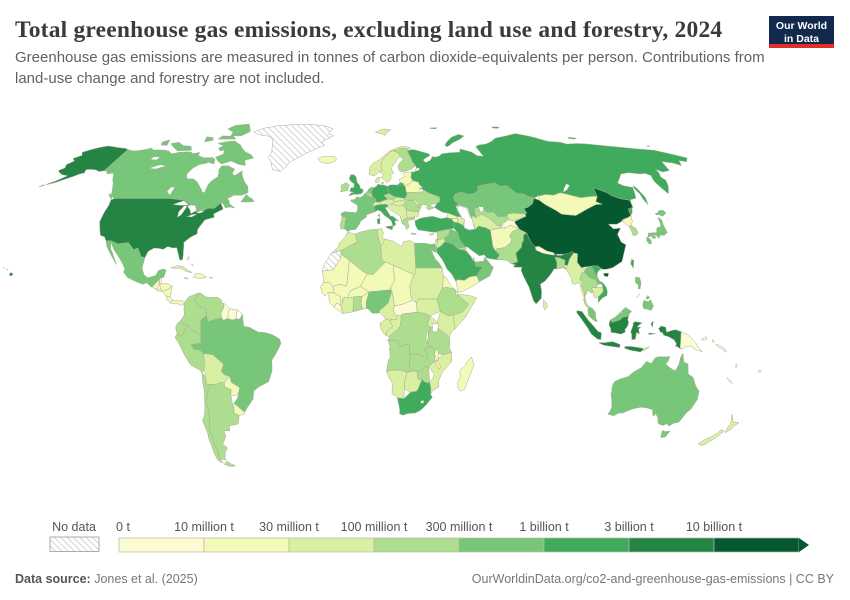 This screenshot has height=600, width=850. I want to click on svg-text: 300 million t, so click(459, 527).